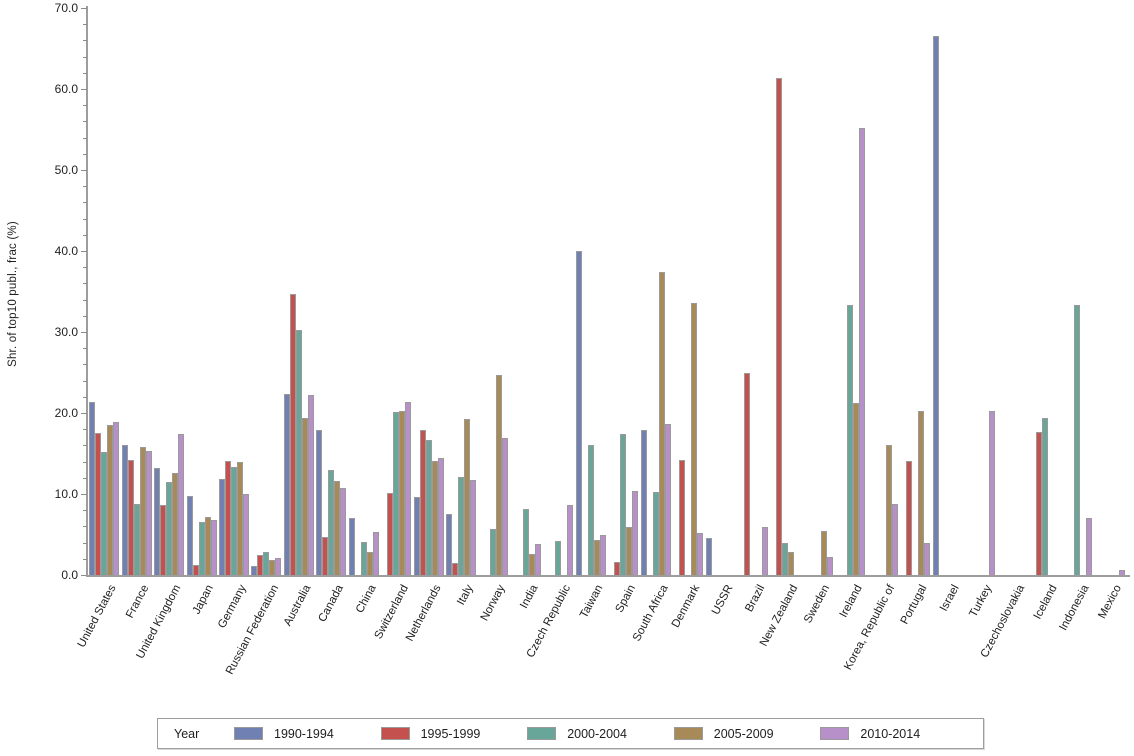  I want to click on bar-united-kingdom-1990-1994, so click(157, 521).